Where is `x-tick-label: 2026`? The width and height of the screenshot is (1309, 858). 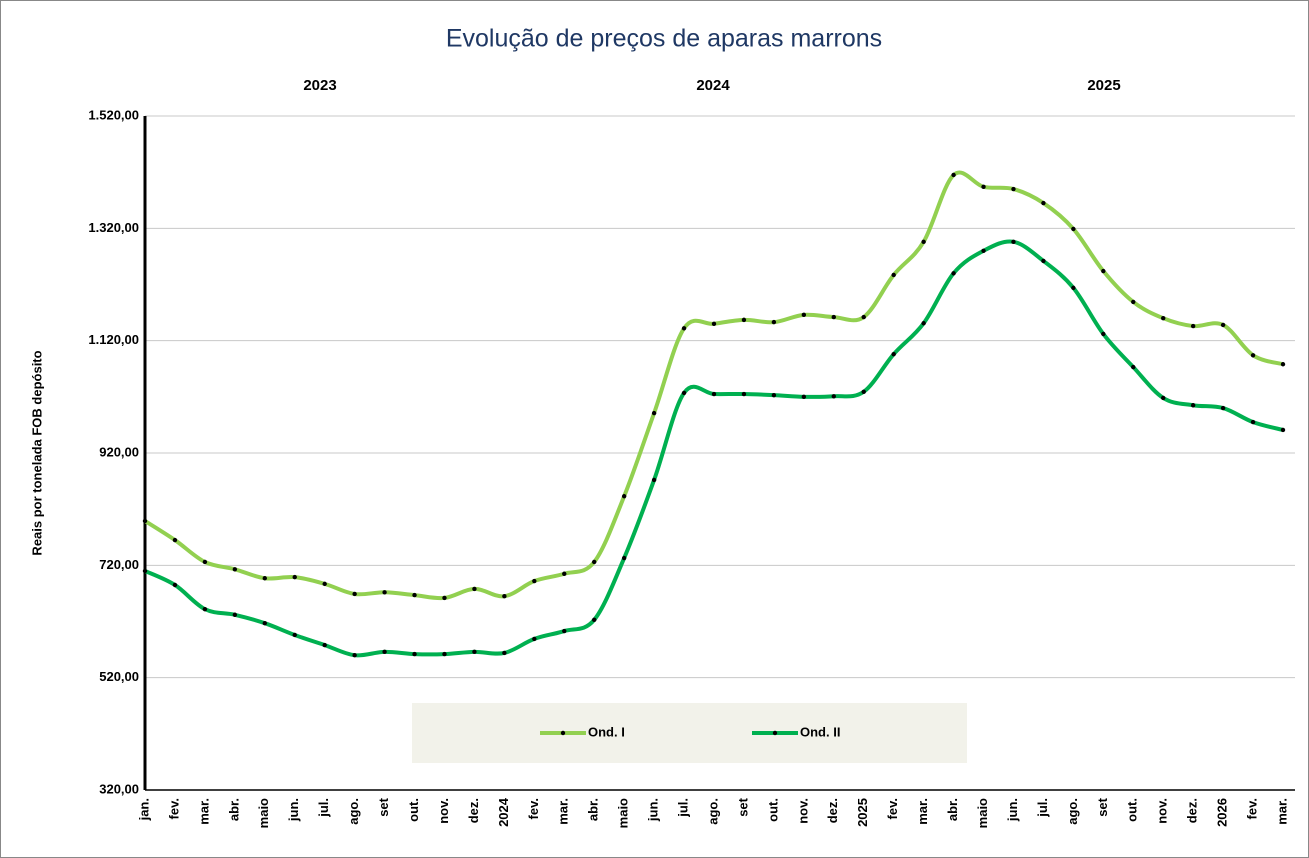
x-tick-label: 2026 is located at coordinates (1222, 812).